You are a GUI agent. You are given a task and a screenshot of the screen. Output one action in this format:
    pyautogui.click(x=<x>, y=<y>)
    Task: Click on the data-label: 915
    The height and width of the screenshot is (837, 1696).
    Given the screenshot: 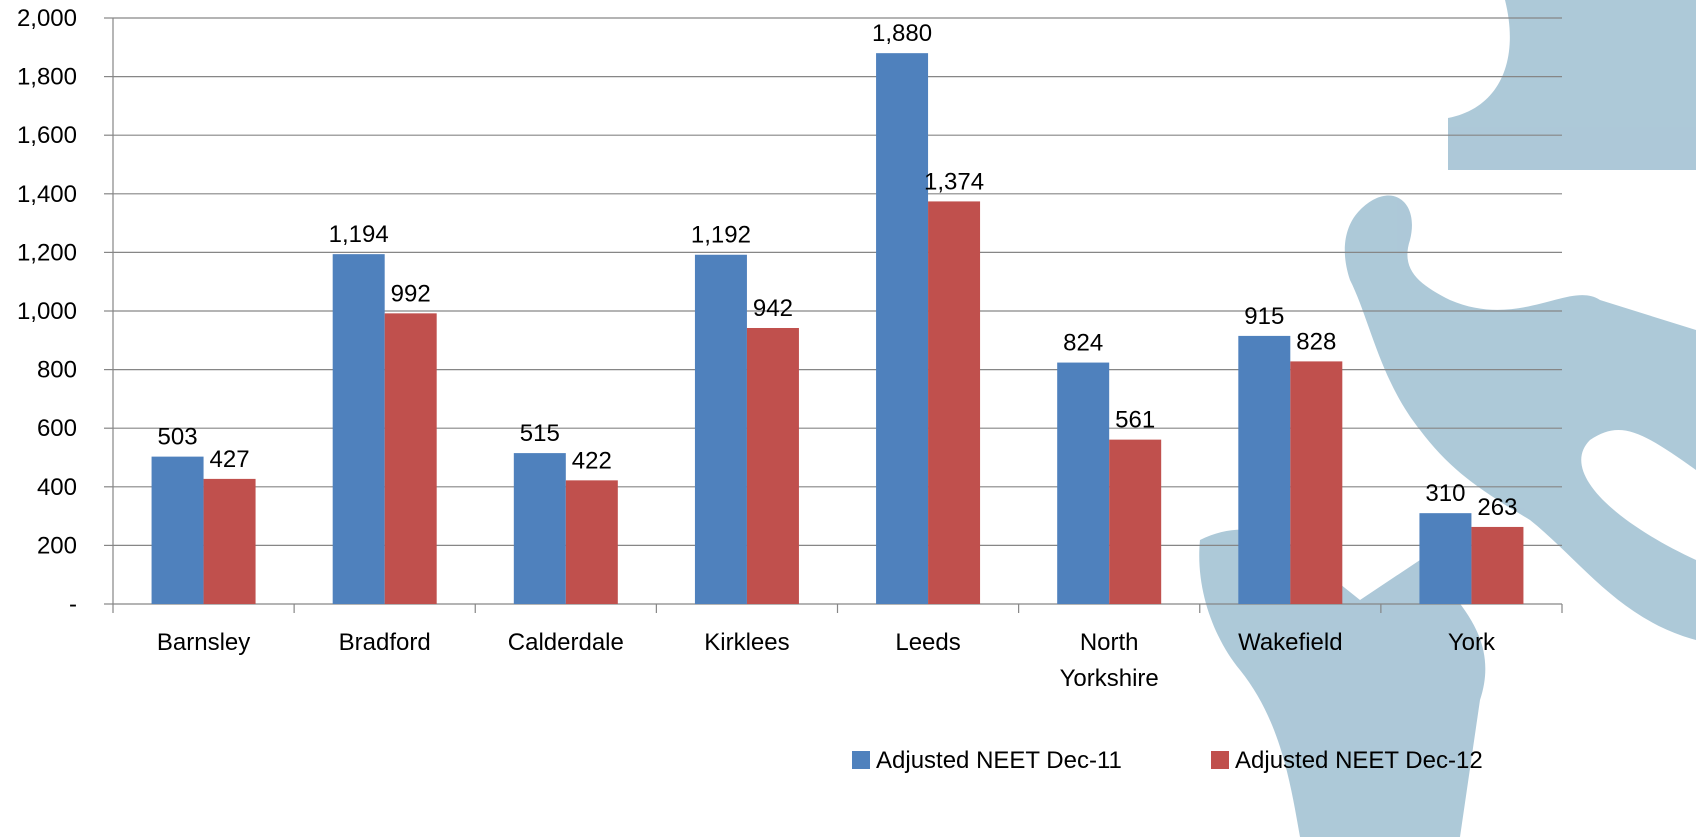 What is the action you would take?
    pyautogui.click(x=1264, y=316)
    